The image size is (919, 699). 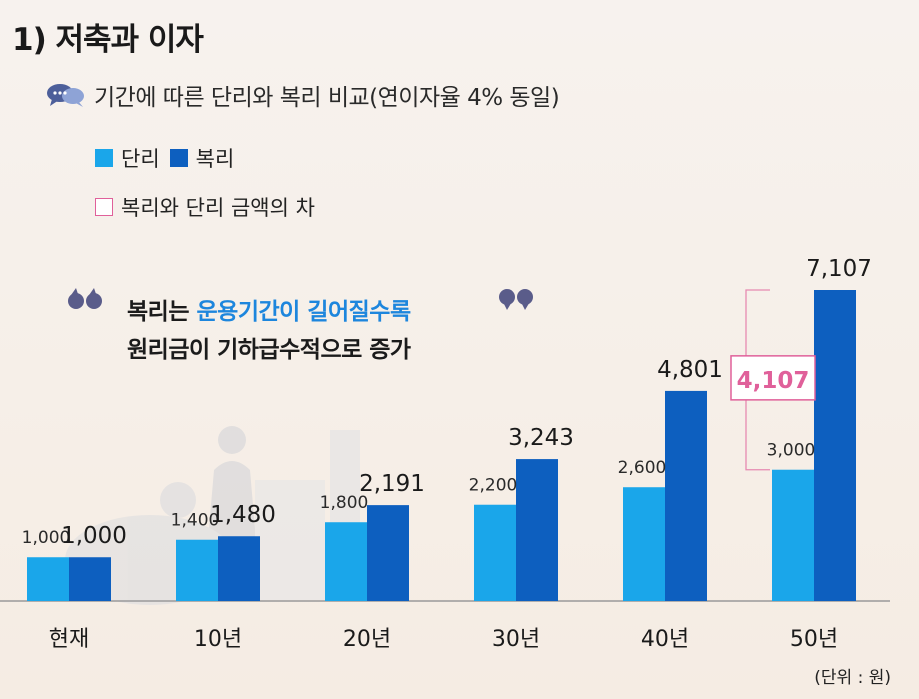 I want to click on x-tick-label: 10년, so click(x=218, y=639).